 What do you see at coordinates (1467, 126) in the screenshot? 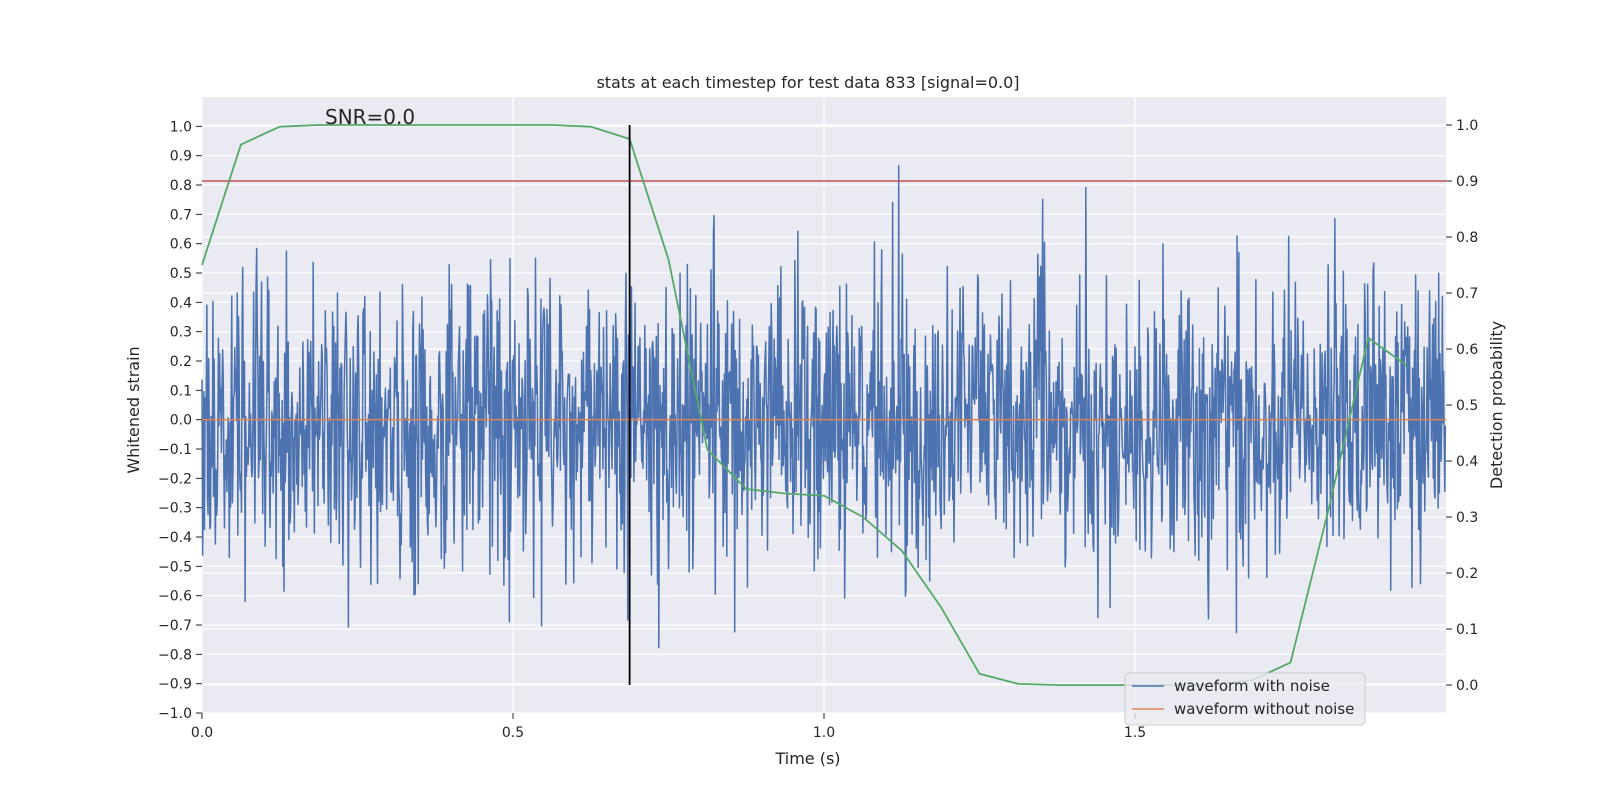
I see `y2-tick-label: 1.0` at bounding box center [1467, 126].